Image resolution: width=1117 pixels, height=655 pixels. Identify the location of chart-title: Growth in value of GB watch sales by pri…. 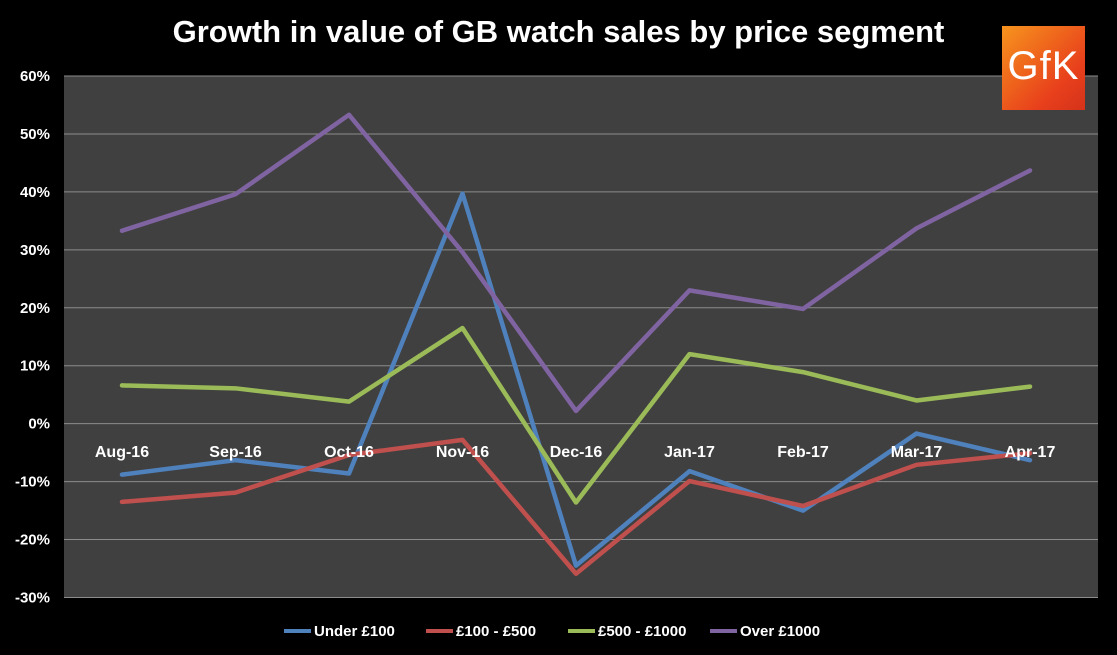
(558, 31).